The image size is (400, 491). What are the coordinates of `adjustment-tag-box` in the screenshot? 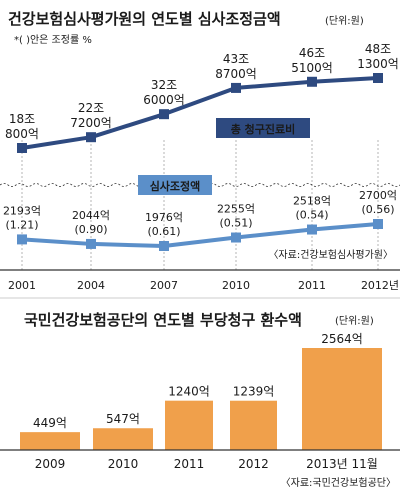 It's located at (175, 185).